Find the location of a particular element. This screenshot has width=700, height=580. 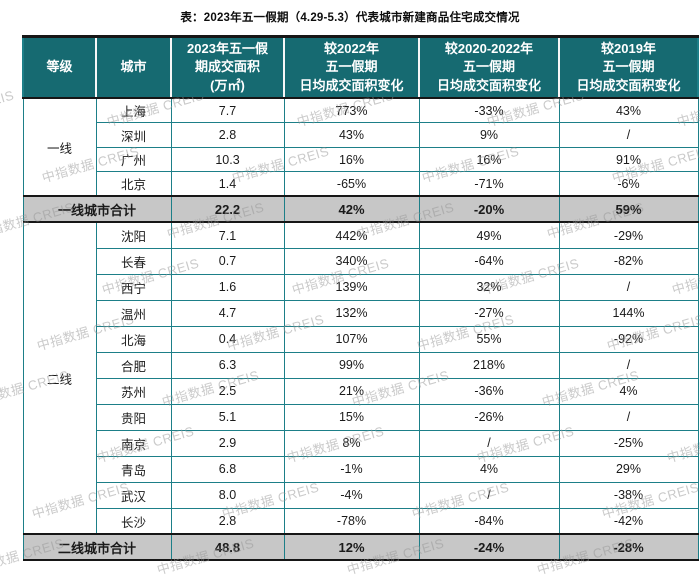

city-cell: 深圳 is located at coordinates (133, 135).